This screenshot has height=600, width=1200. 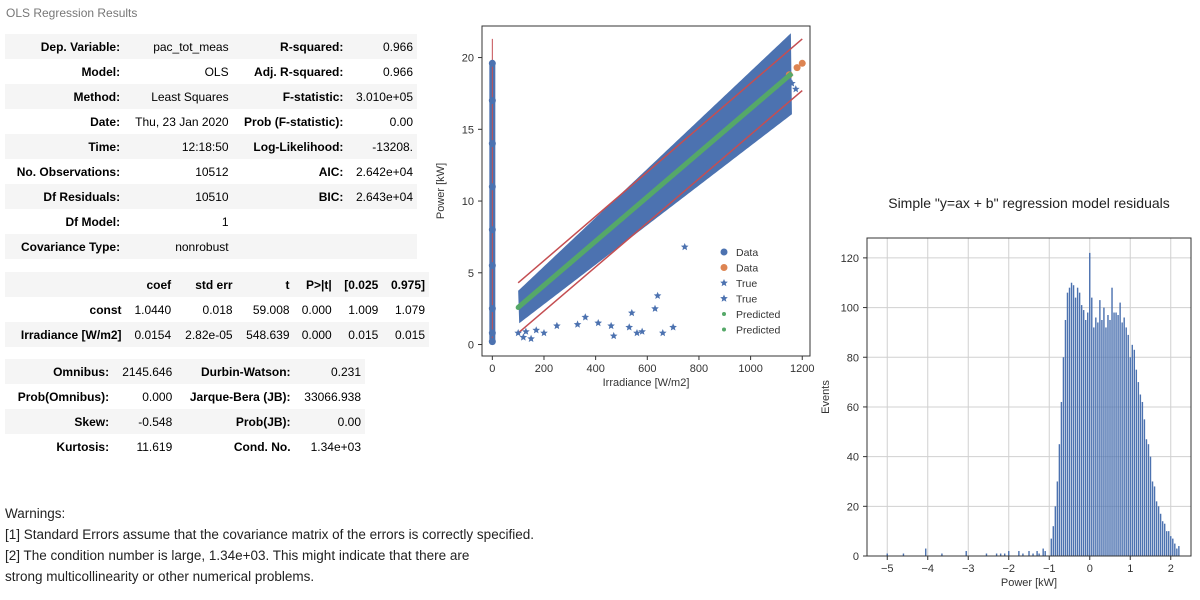 I want to click on table-cell: 0.018, so click(x=217, y=309).